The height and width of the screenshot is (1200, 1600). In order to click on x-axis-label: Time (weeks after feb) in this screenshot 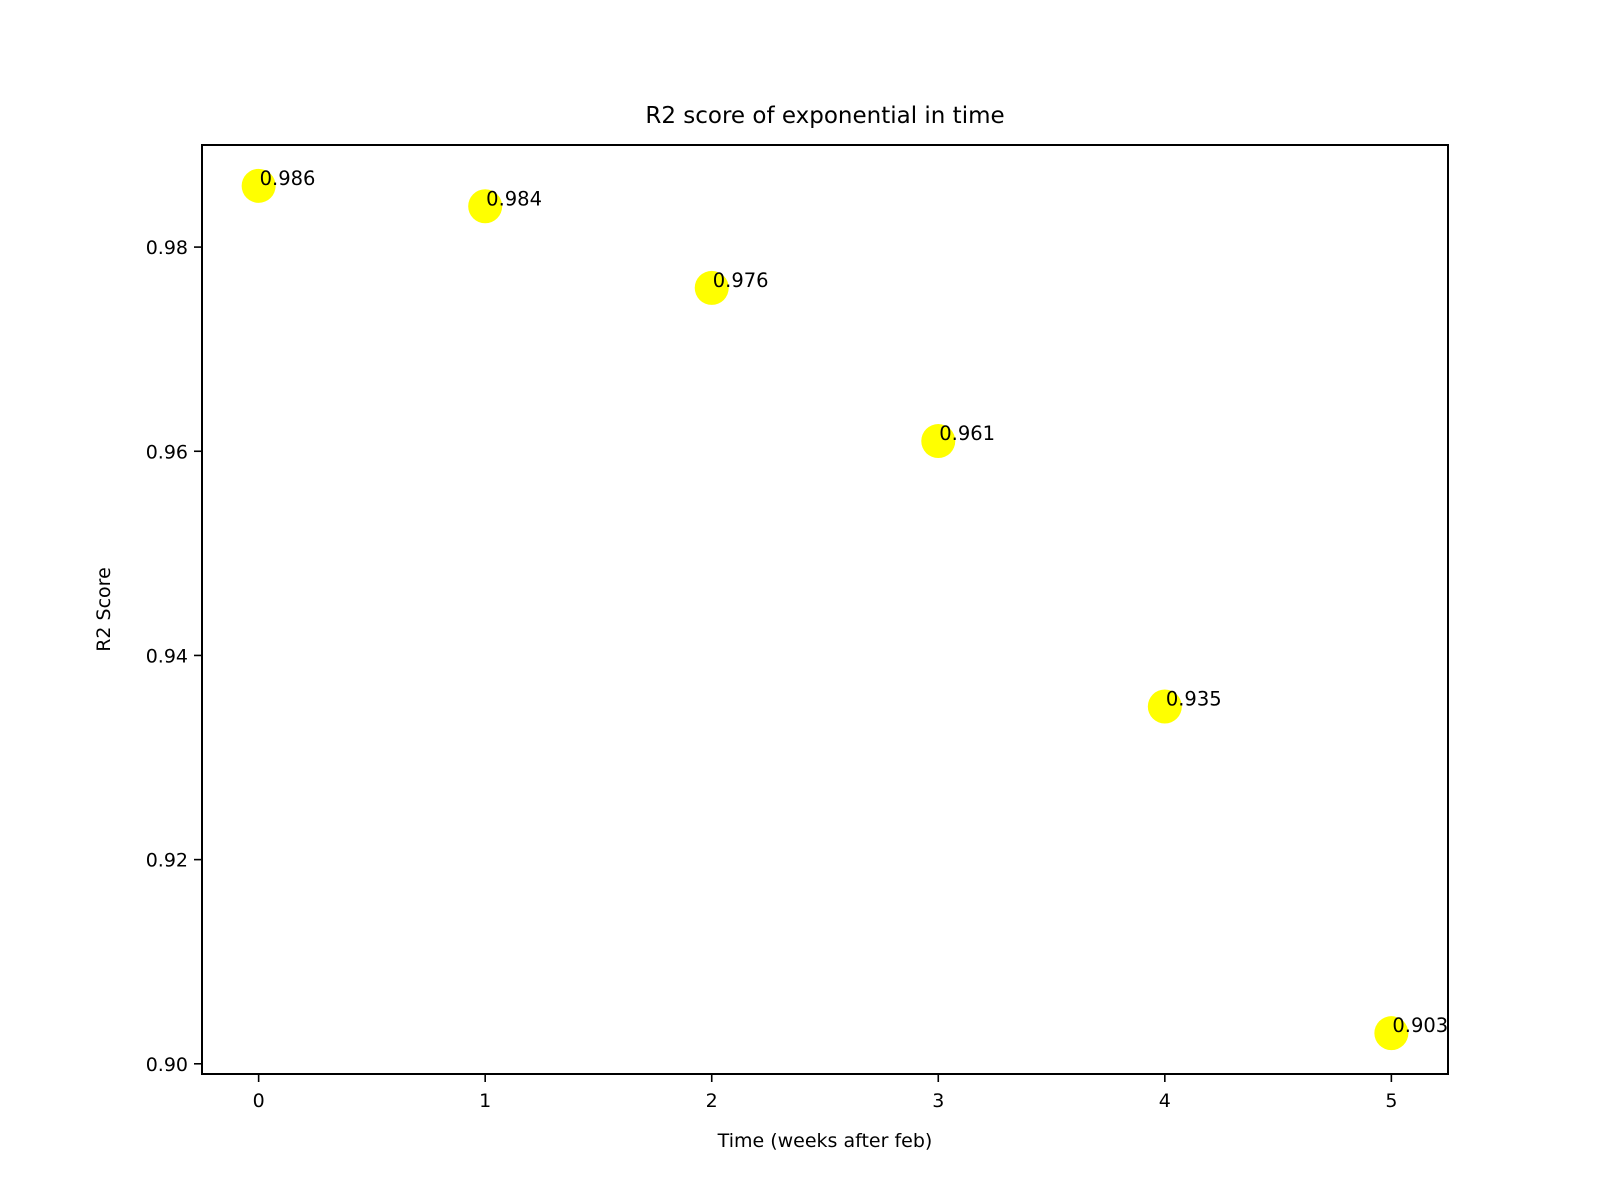, I will do `click(825, 1141)`.